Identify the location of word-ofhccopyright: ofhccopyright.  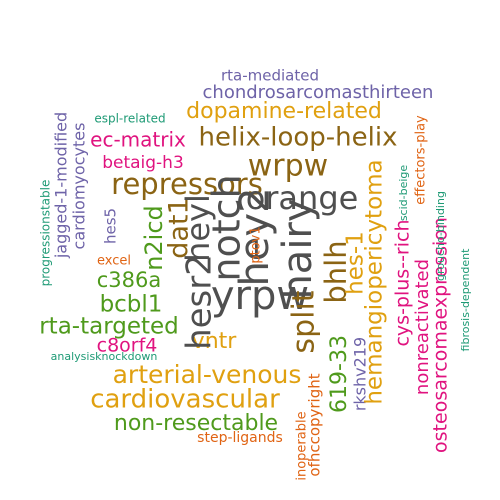
(315, 424).